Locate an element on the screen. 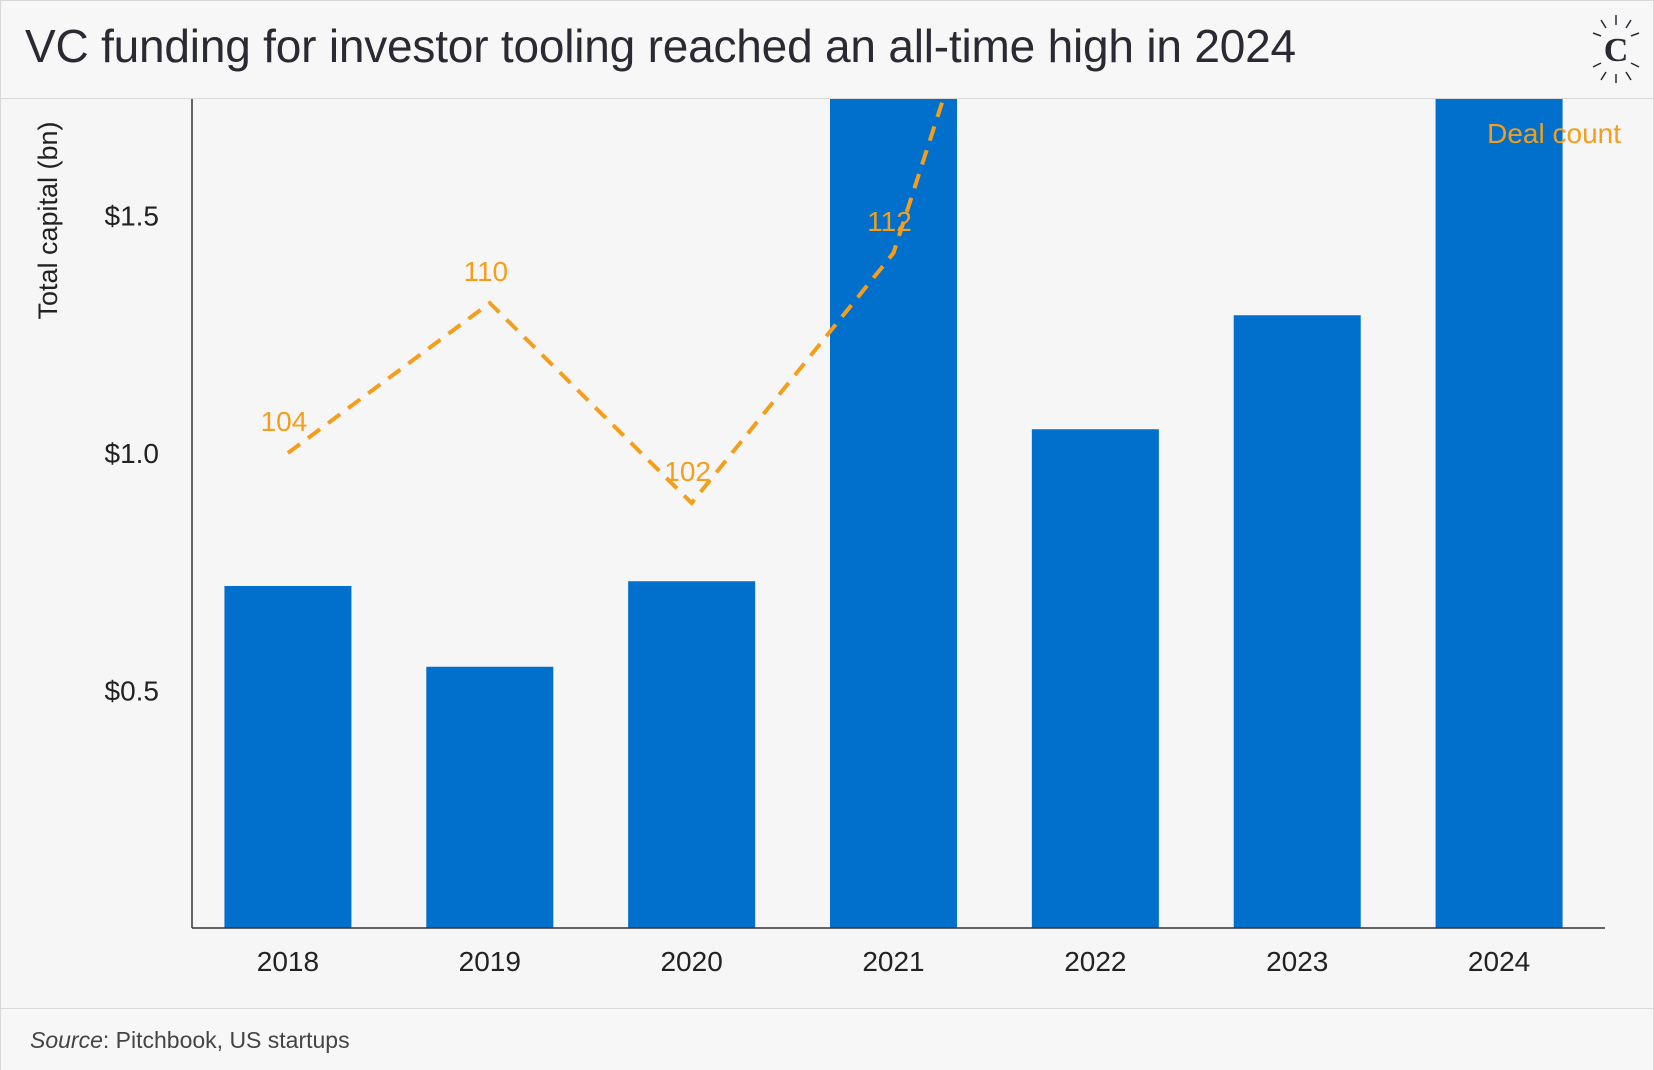 The width and height of the screenshot is (1654, 1070). deal-count-label-2020: 102 is located at coordinates (687, 471).